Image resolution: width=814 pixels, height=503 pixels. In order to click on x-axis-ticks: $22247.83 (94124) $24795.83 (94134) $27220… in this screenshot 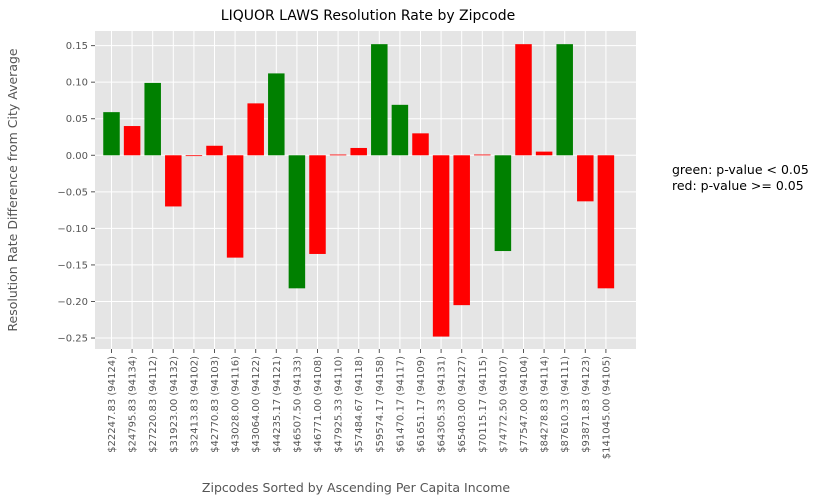, I will do `click(359, 404)`.